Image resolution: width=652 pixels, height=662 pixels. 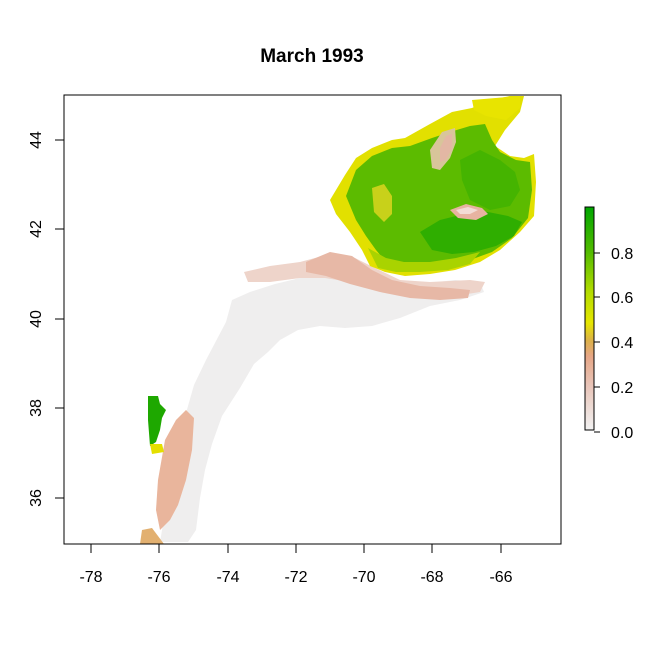 What do you see at coordinates (36, 498) in the screenshot?
I see `y-tick-label: 36` at bounding box center [36, 498].